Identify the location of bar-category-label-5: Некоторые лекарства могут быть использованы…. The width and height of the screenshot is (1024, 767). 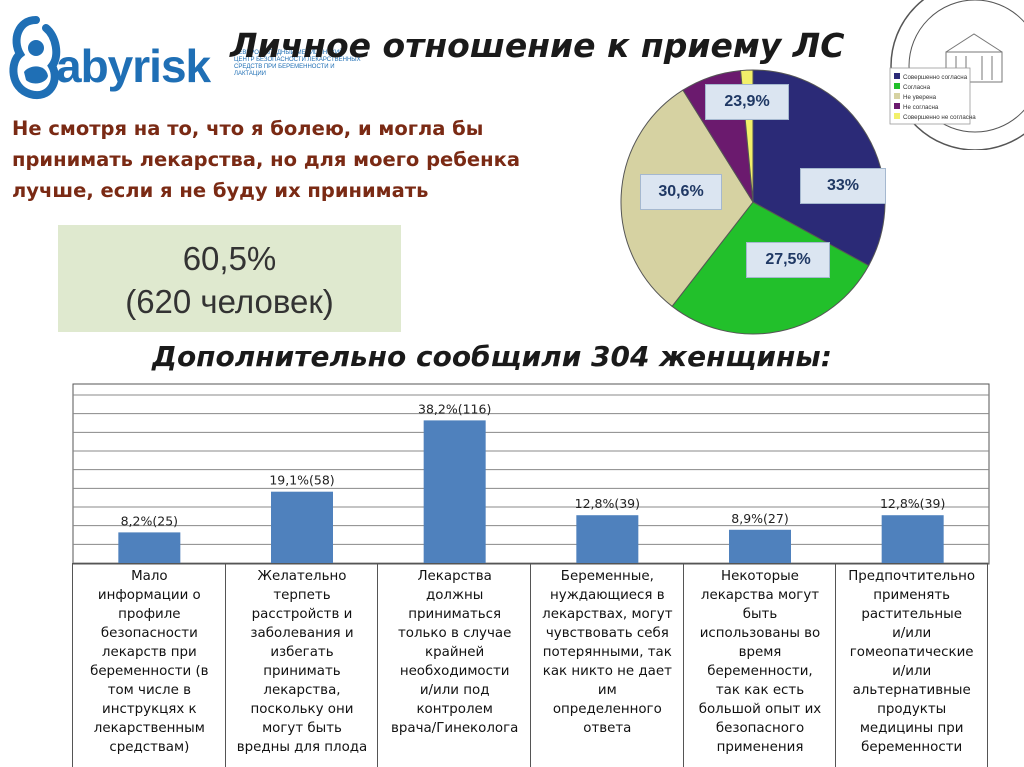
(759, 665).